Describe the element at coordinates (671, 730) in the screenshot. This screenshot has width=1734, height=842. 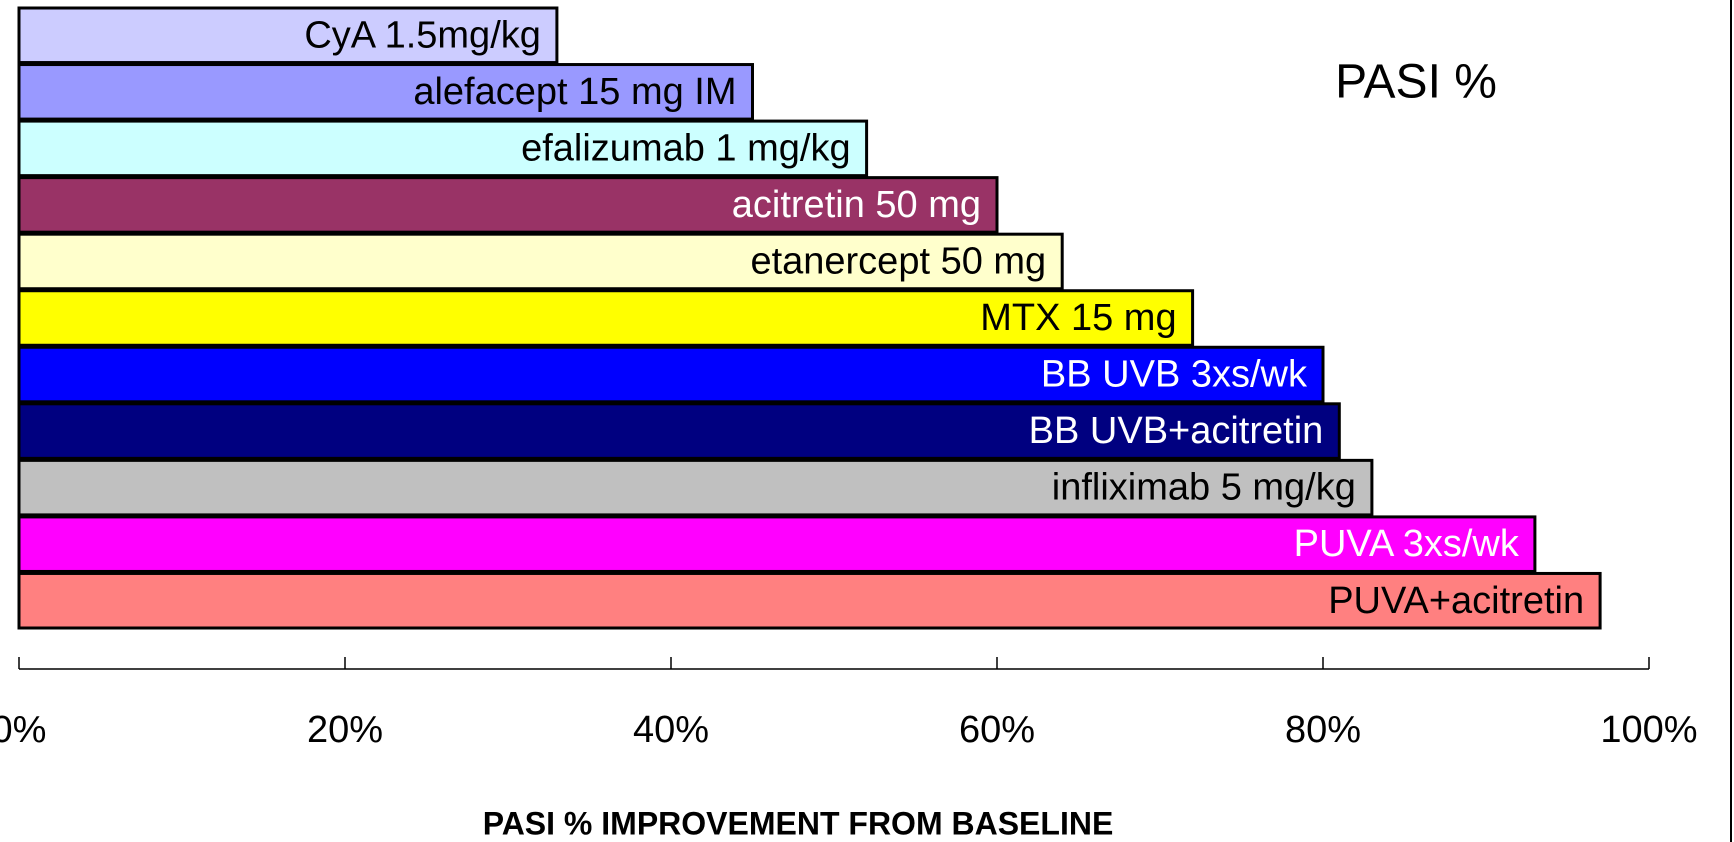
I see `x-tick-label: 40%` at that location.